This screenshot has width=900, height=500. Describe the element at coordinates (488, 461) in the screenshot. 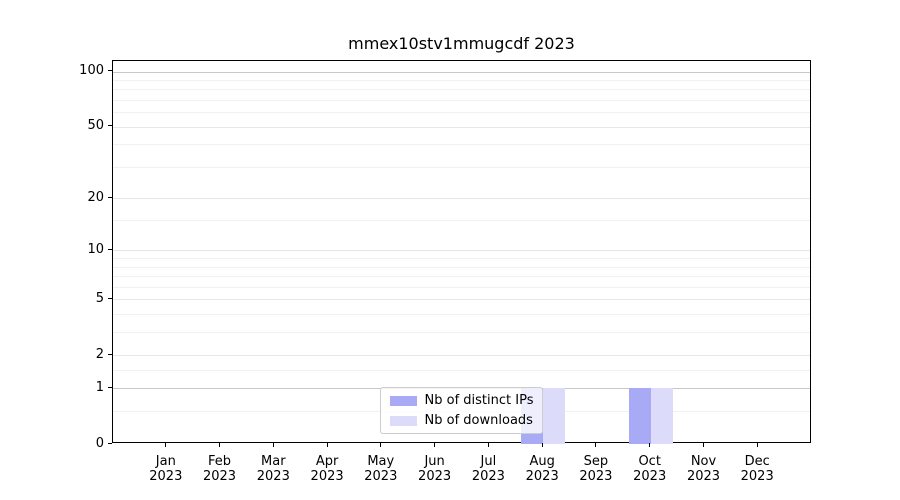

I see `x-tick-month: Jul` at that location.